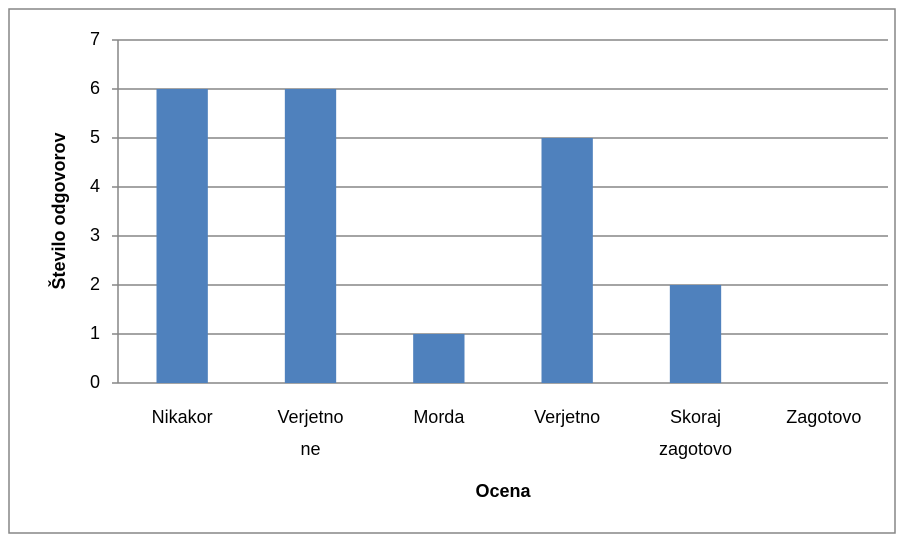 The height and width of the screenshot is (534, 904). Describe the element at coordinates (95, 137) in the screenshot. I see `y-tick-label: 5` at that location.